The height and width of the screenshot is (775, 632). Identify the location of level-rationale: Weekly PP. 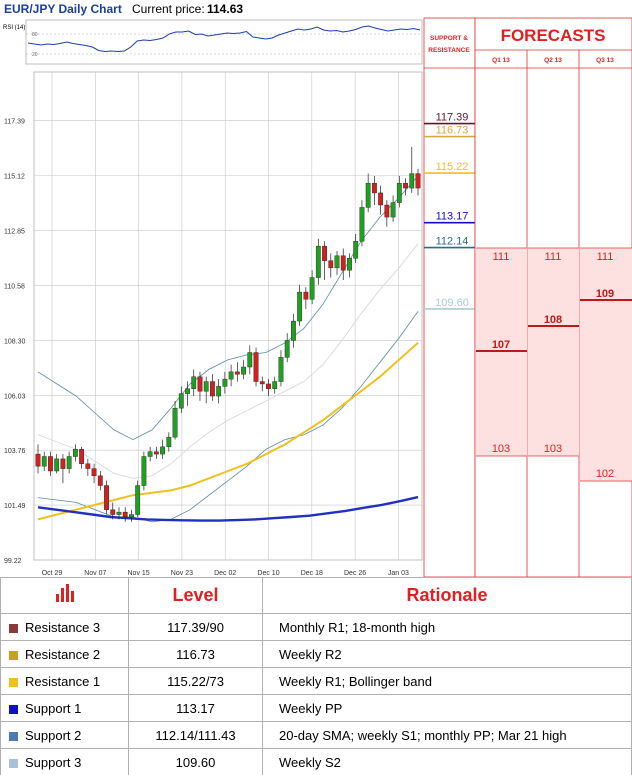
(447, 708).